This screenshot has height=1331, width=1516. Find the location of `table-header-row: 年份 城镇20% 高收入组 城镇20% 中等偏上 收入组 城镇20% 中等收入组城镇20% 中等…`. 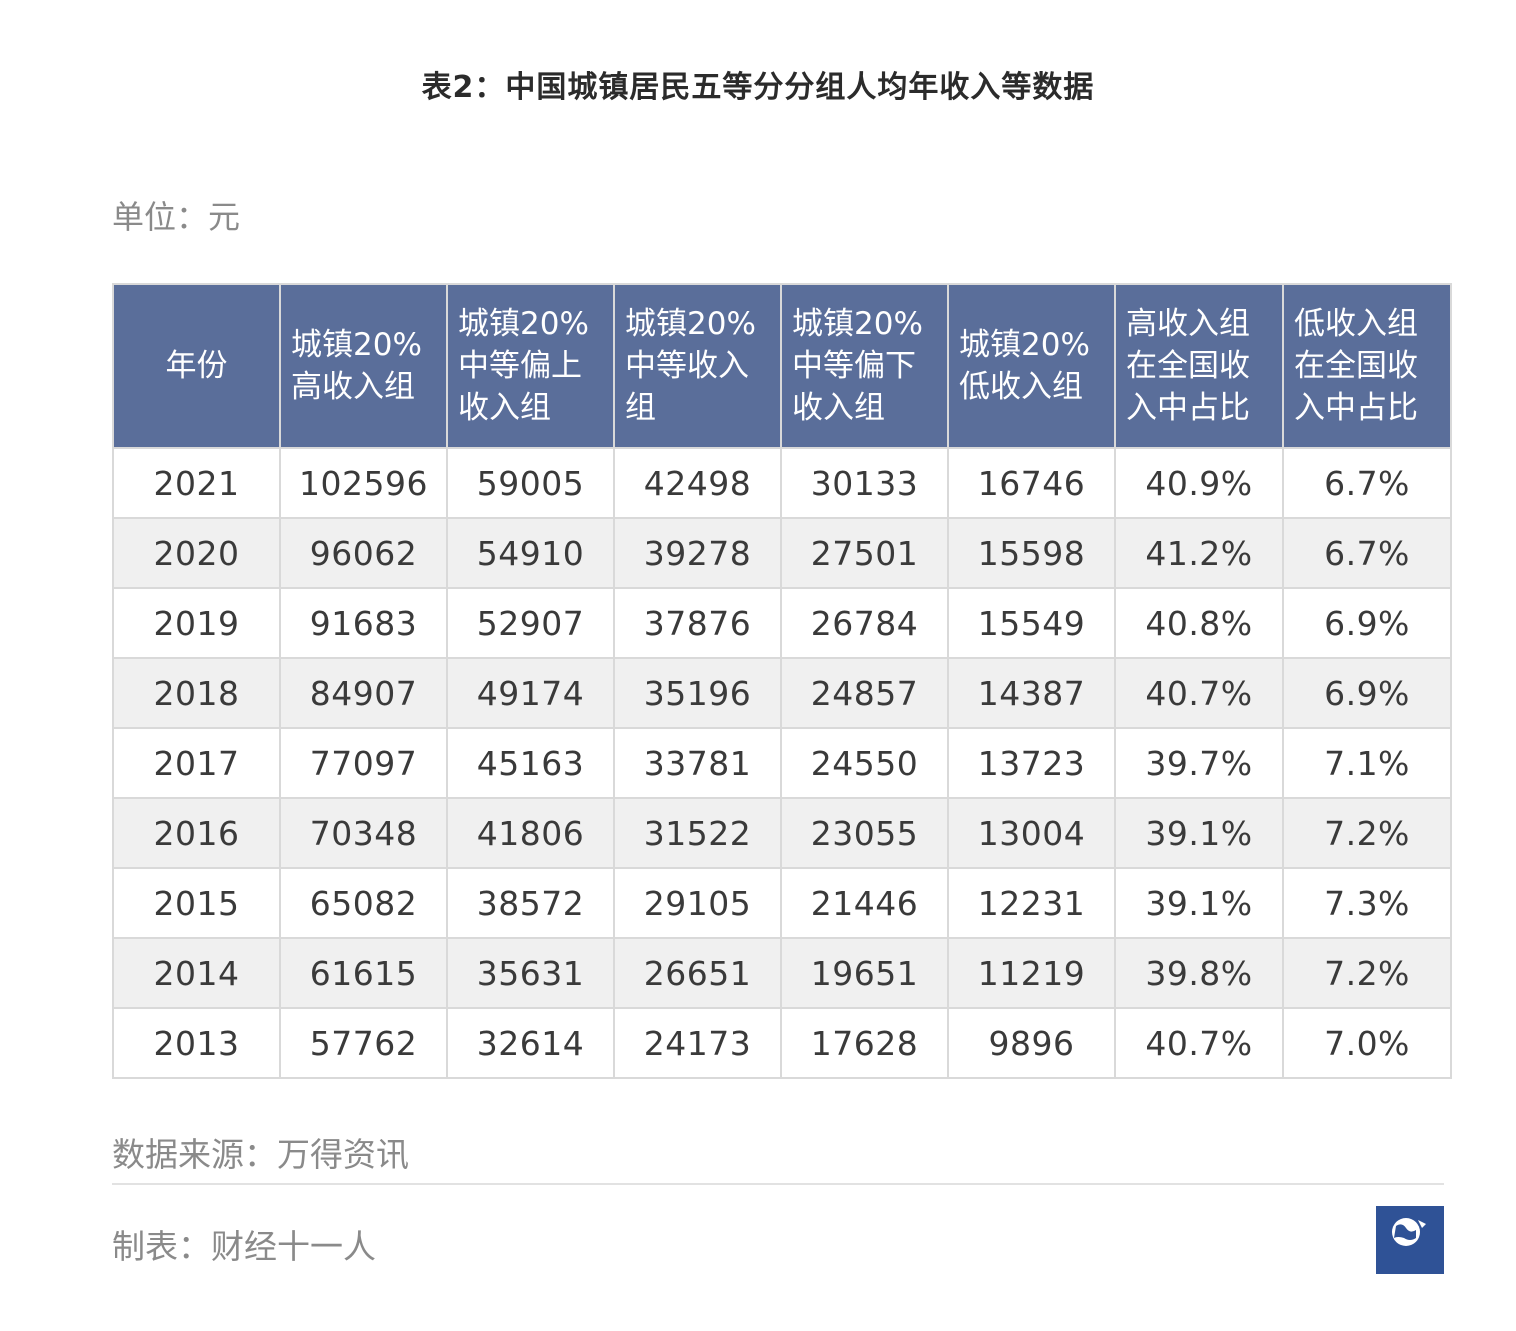

table-header-row: 年份 城镇20% 高收入组 城镇20% 中等偏上 收入组 城镇20% 中等收入组城镇20% 中等… is located at coordinates (782, 366).